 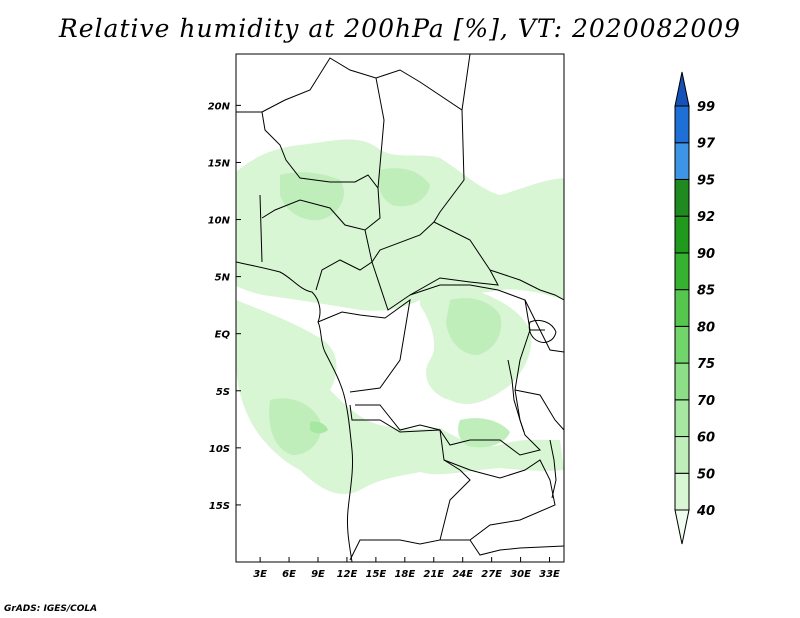 I want to click on border-angola, so click(x=410, y=482).